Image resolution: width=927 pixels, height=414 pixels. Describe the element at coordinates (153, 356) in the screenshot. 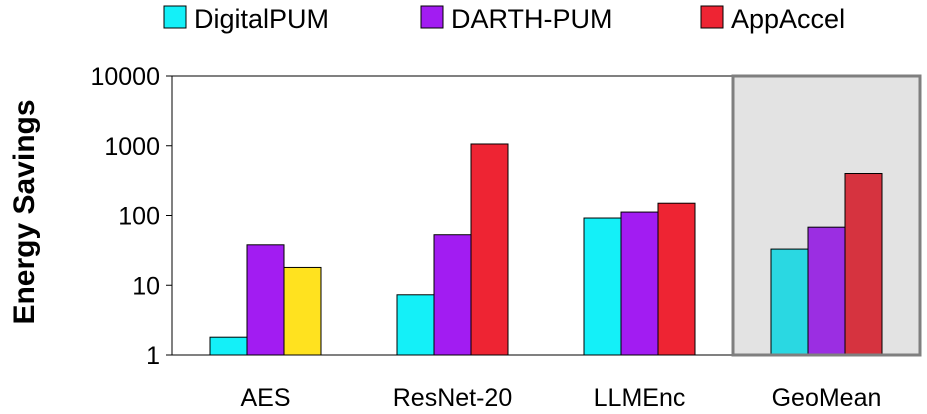

I see `y-tick-label-1: 1` at that location.